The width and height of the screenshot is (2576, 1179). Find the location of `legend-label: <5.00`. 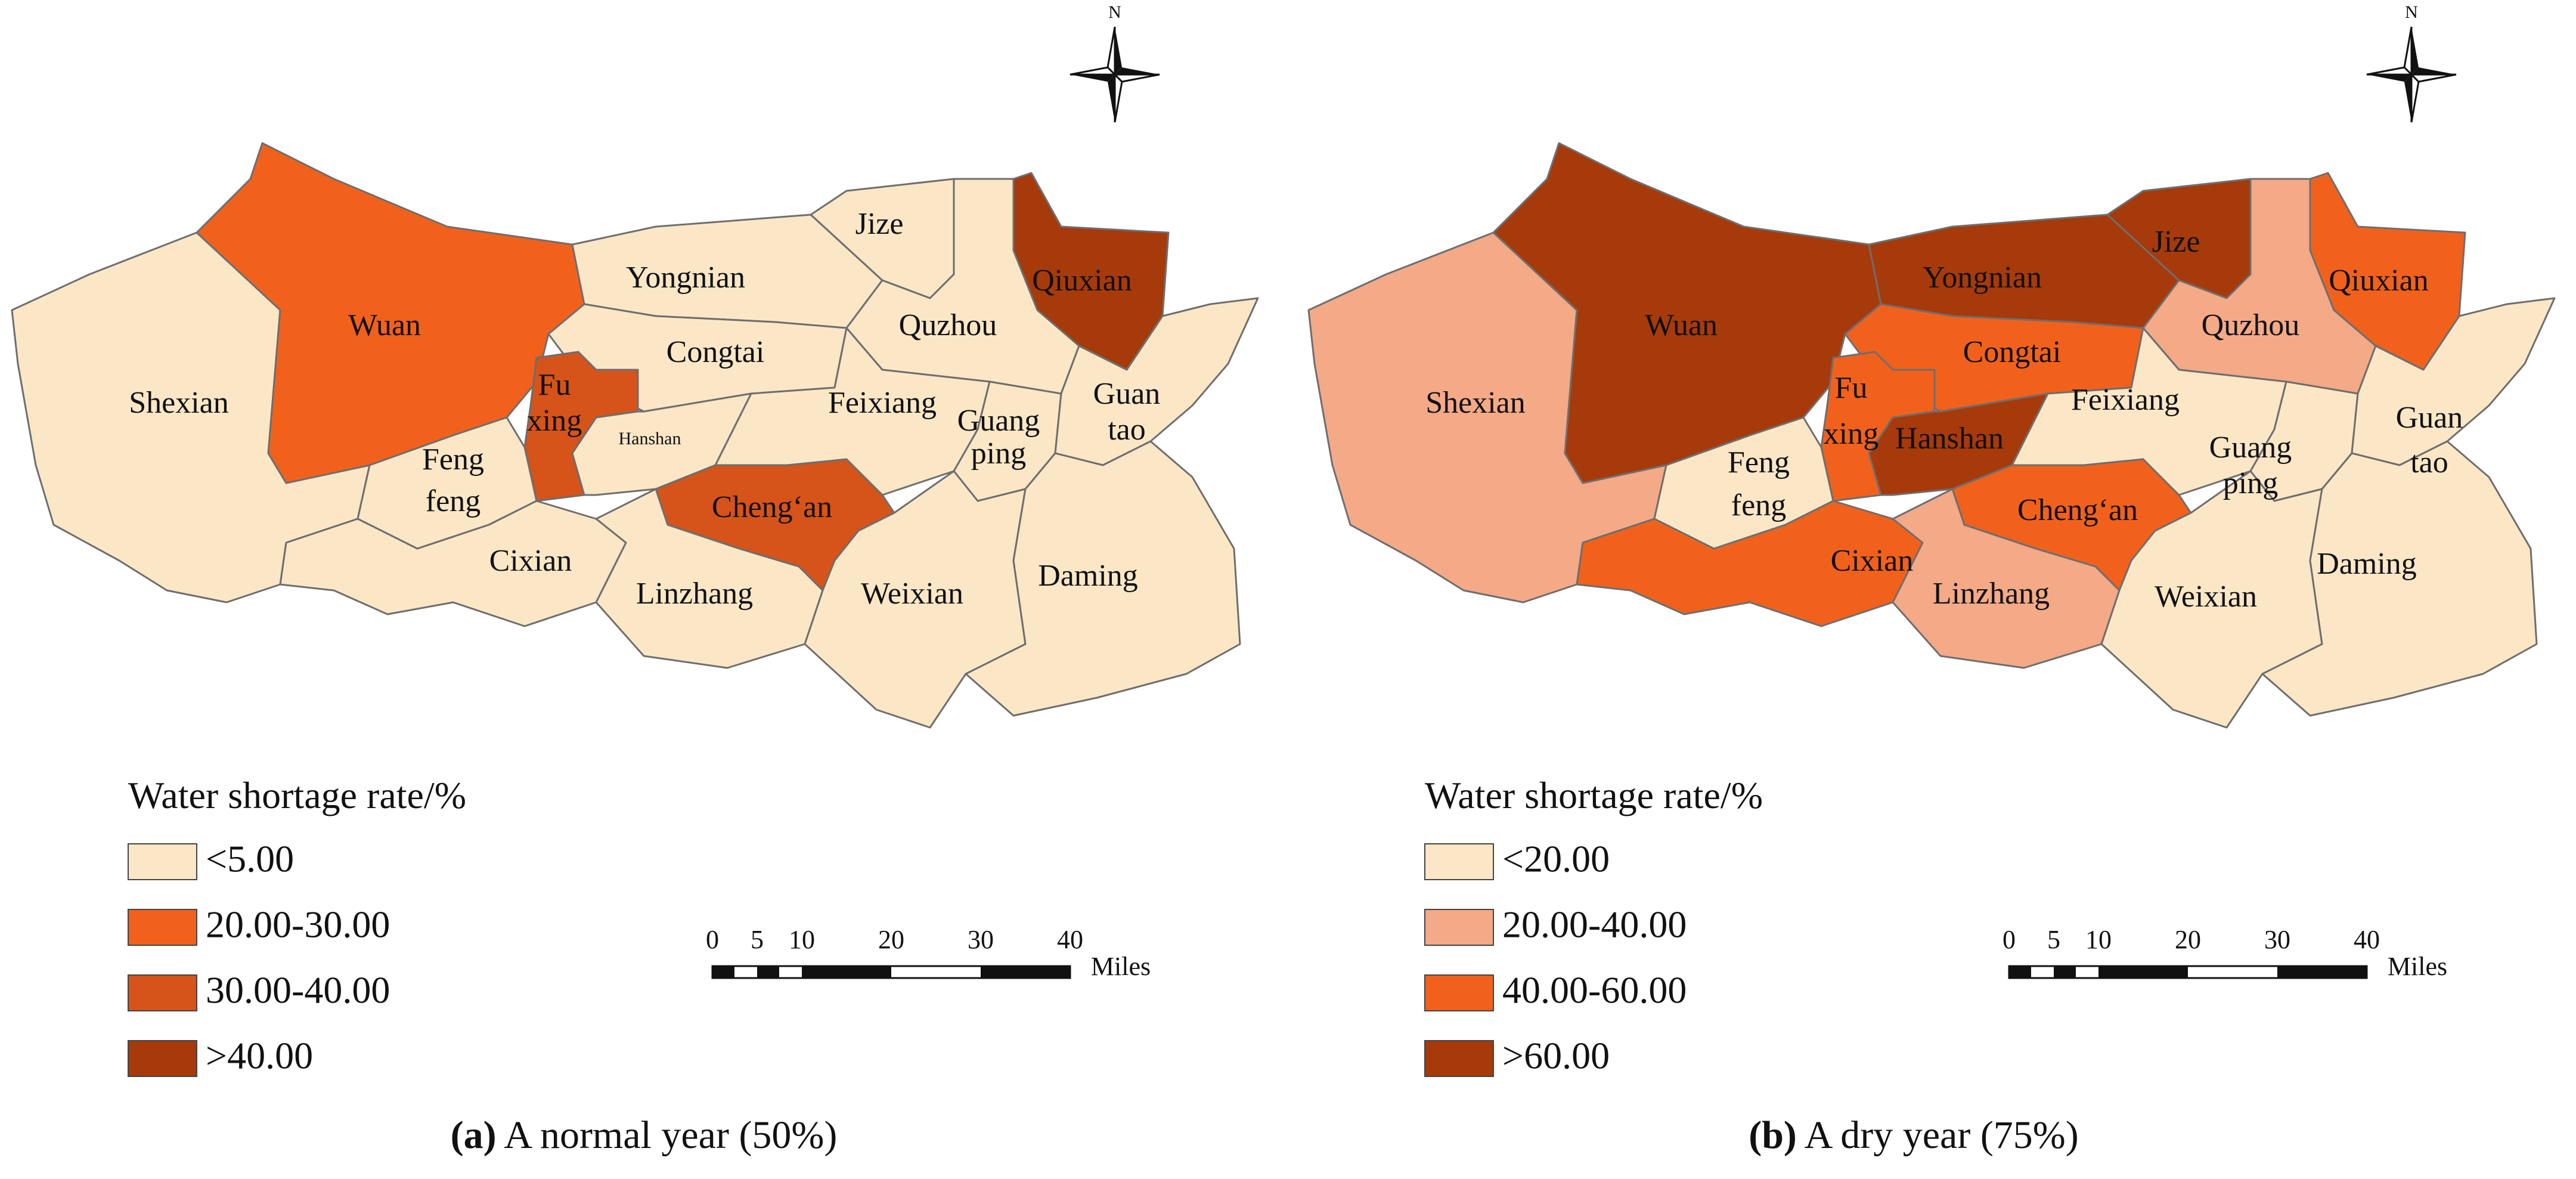

legend-label: <5.00 is located at coordinates (250, 859).